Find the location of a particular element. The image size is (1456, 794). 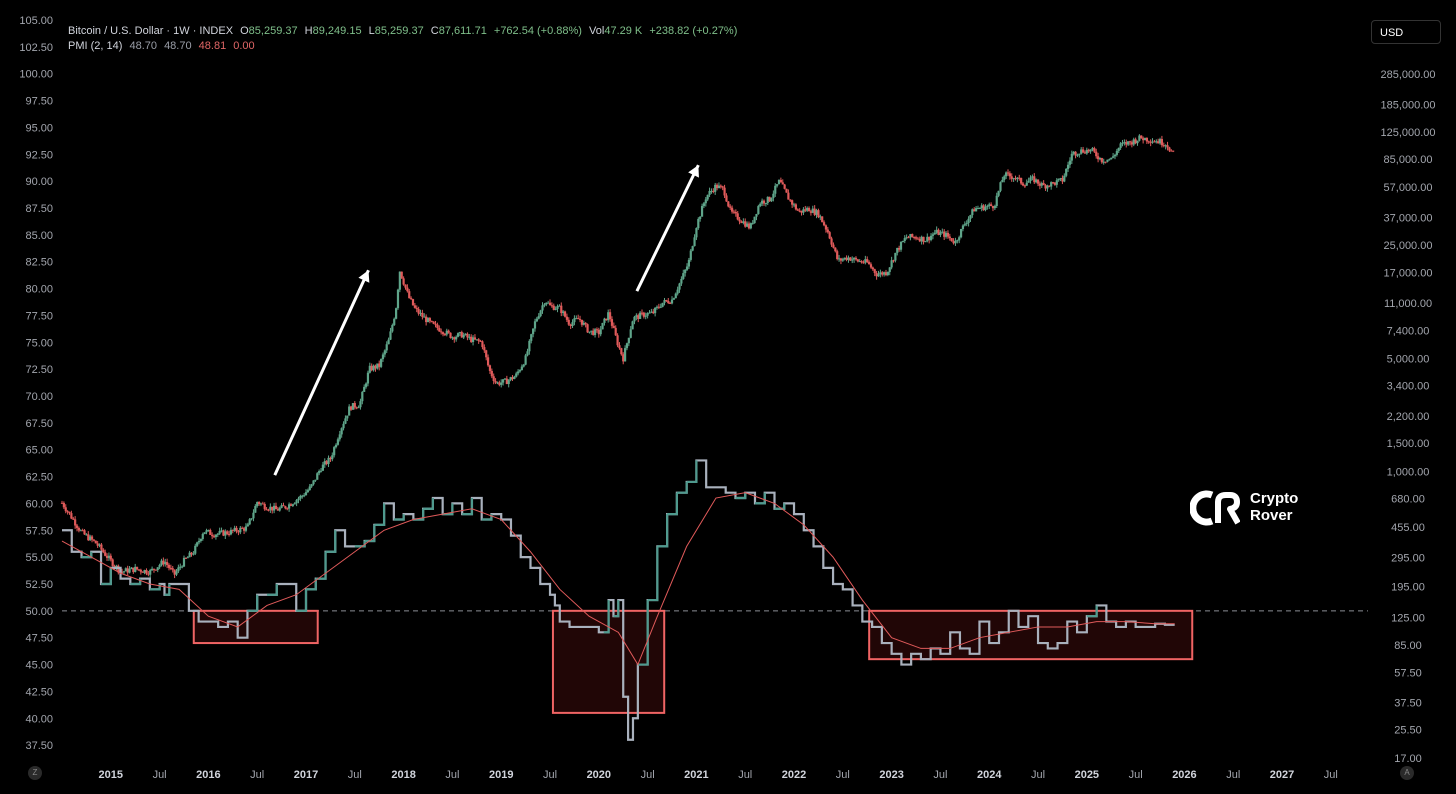

x-tick-label: 2021 is located at coordinates (696, 775).